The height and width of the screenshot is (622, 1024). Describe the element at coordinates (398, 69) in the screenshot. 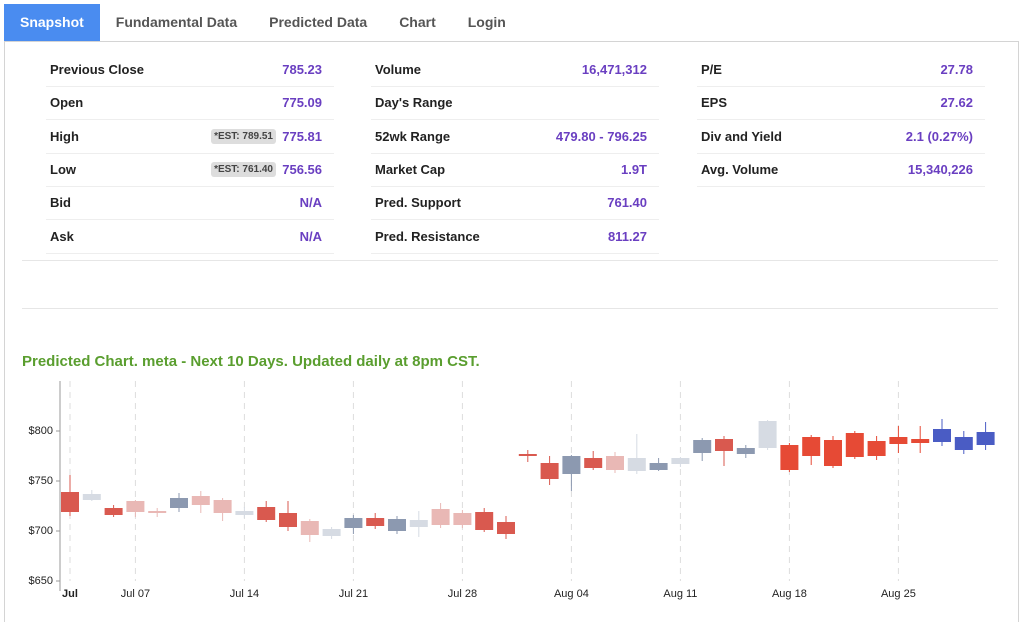

I see `stat-label: Volume` at that location.